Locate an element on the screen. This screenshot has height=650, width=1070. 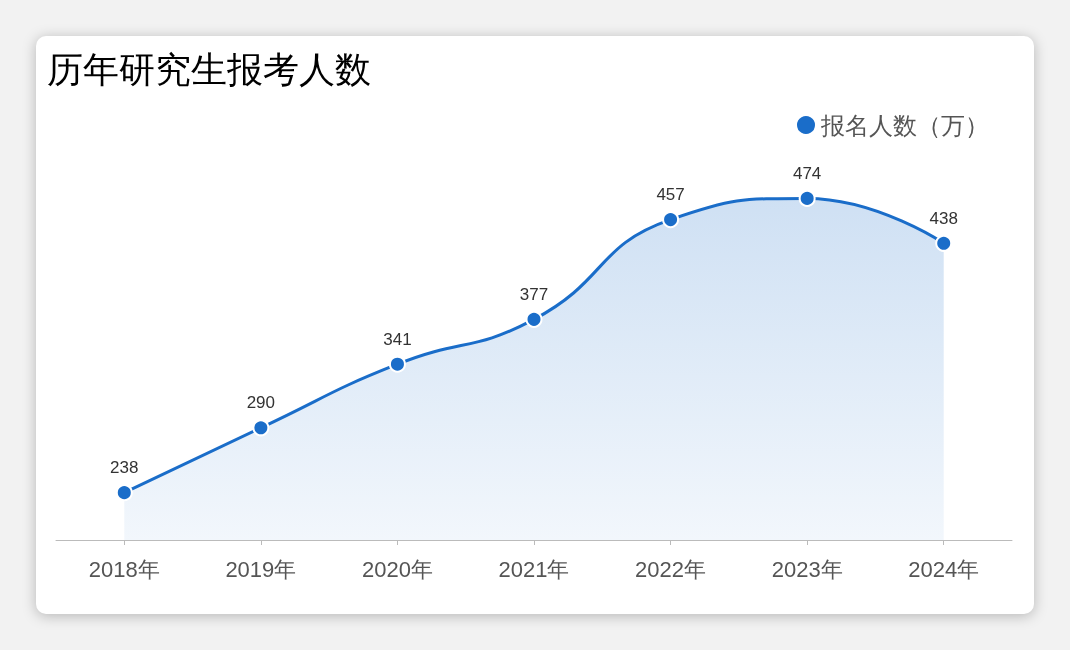
data-label: 474 is located at coordinates (807, 173).